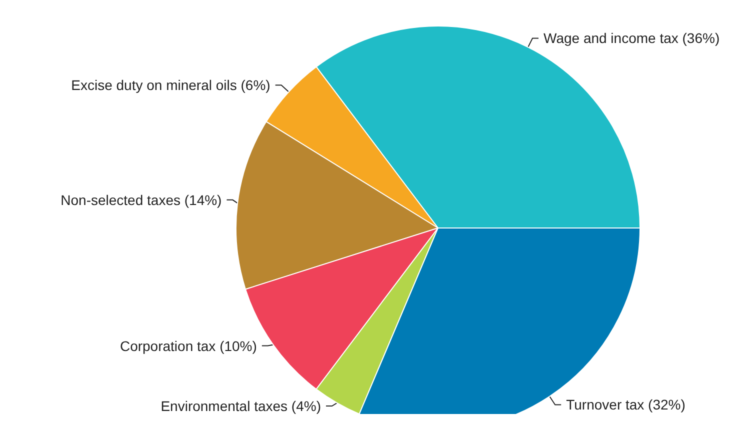  Describe the element at coordinates (141, 200) in the screenshot. I see `slice-label: Non-selected taxes (14%)` at that location.